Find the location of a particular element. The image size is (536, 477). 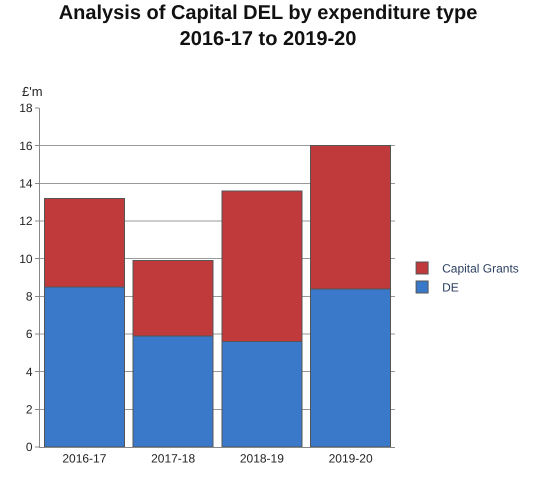

y-tick-label: 4 is located at coordinates (29, 371).